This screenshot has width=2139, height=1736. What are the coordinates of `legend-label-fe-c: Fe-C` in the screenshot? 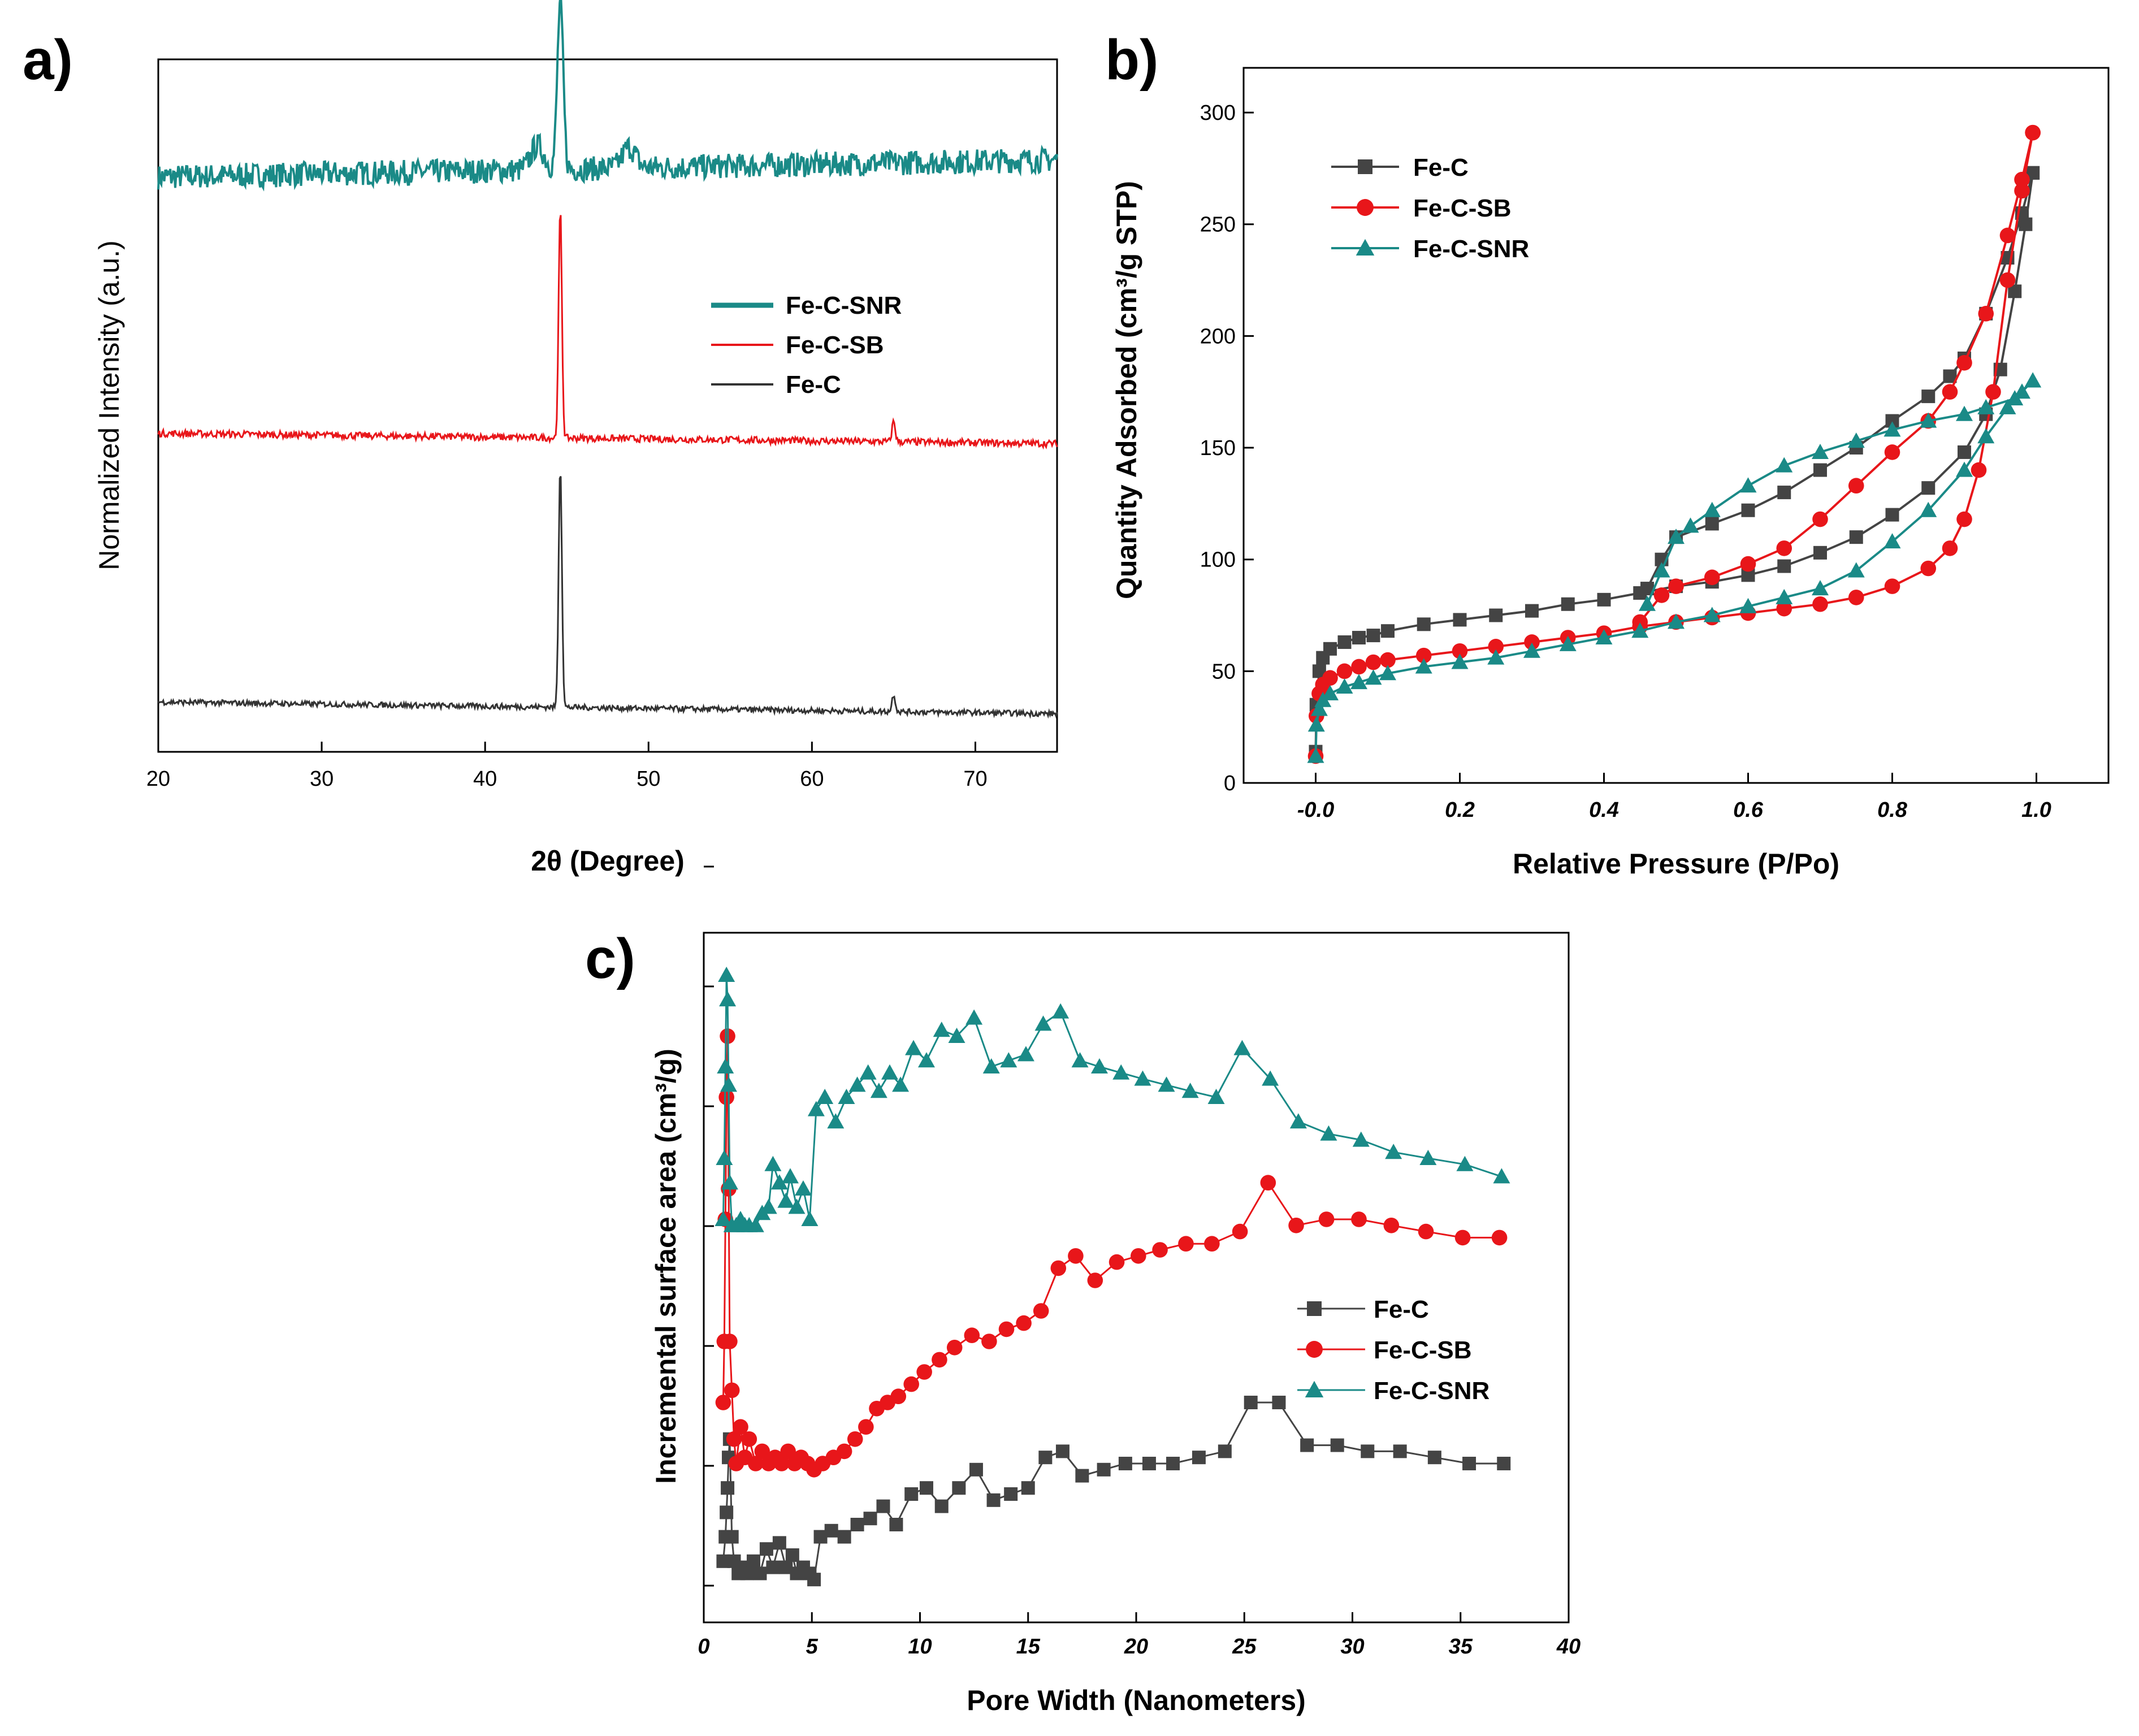 It's located at (1402, 1309).